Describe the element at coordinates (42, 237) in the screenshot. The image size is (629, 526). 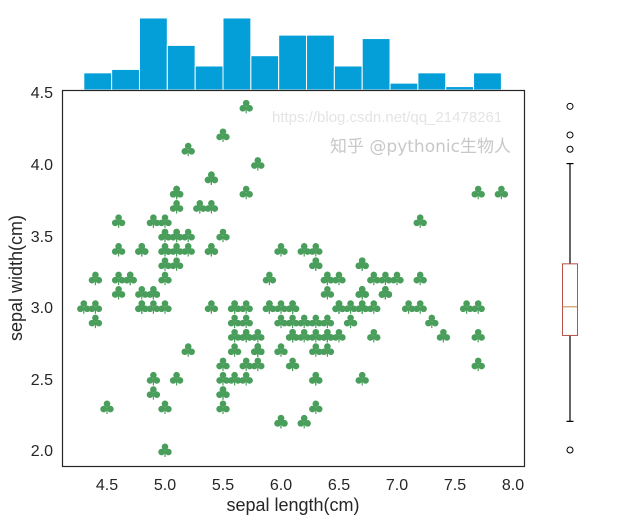
I see `y-tick-label: 3.5` at that location.